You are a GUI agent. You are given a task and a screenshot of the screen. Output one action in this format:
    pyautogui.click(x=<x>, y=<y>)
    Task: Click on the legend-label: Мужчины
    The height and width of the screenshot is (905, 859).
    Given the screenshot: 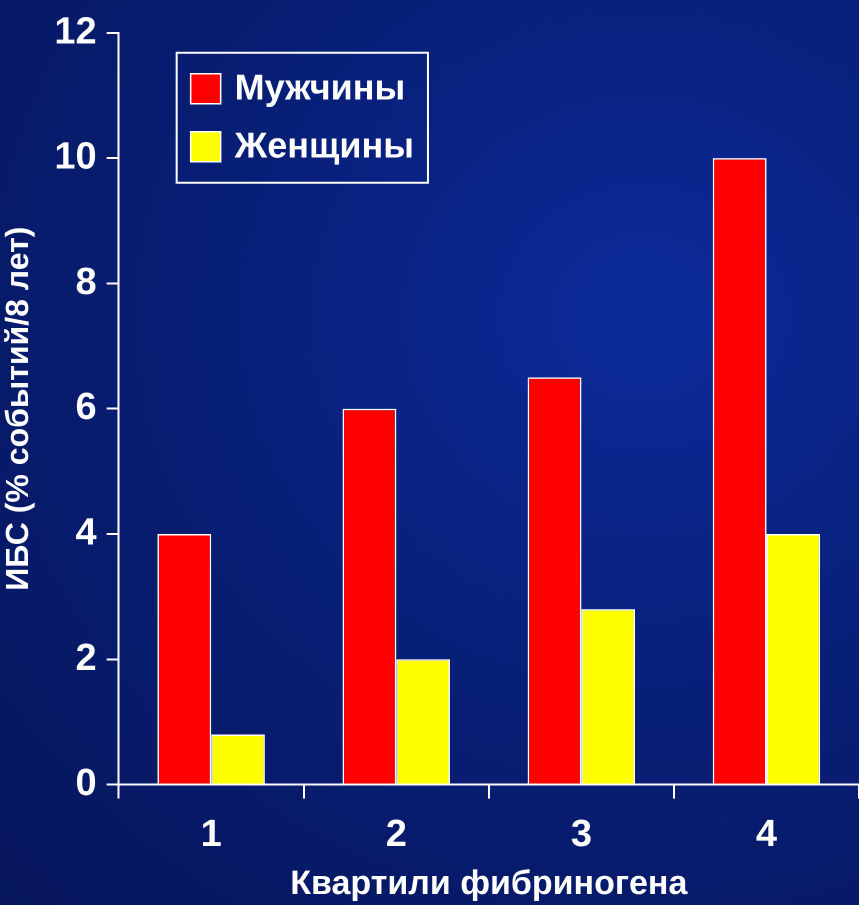 What is the action you would take?
    pyautogui.click(x=320, y=87)
    